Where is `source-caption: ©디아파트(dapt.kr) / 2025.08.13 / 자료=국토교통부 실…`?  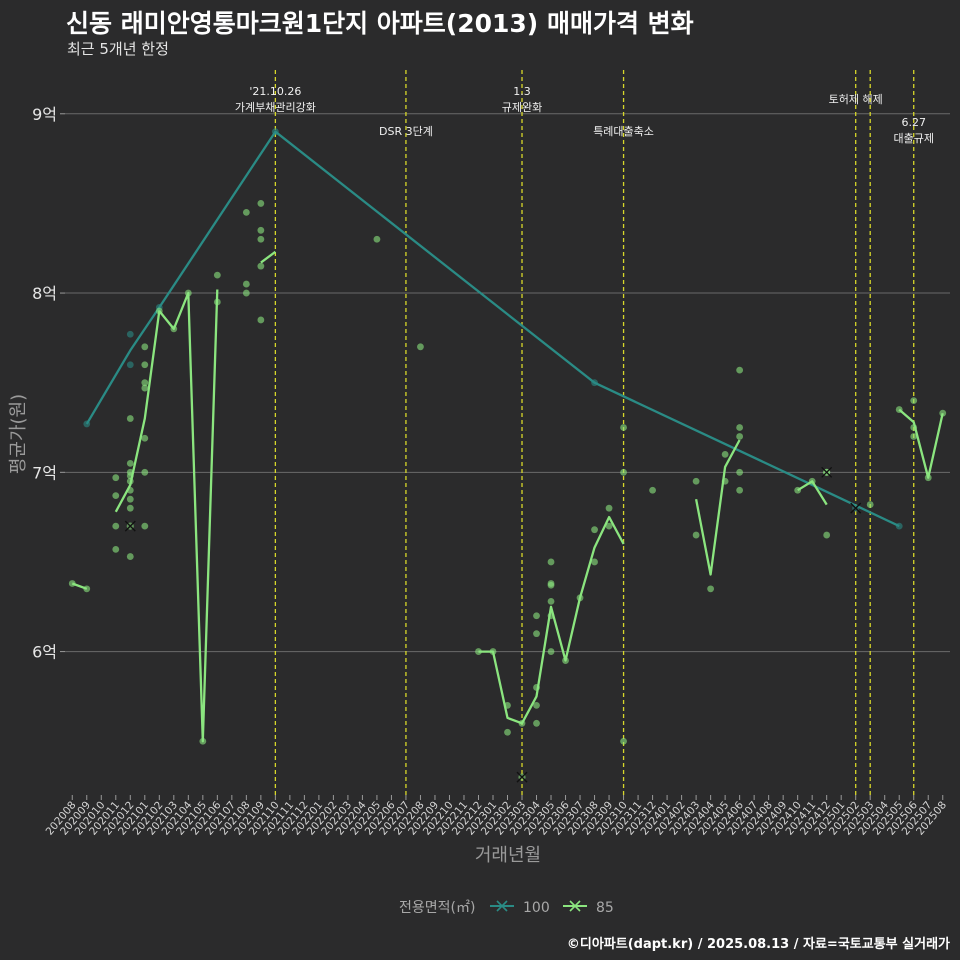 source-caption: ©디아파트(dapt.kr) / 2025.08.13 / 자료=국토교통부 실… is located at coordinates (758, 944).